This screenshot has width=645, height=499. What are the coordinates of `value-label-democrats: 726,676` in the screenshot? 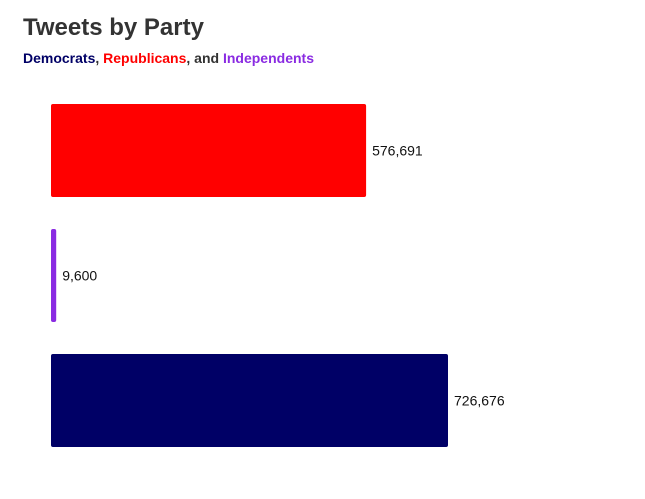 It's located at (479, 401).